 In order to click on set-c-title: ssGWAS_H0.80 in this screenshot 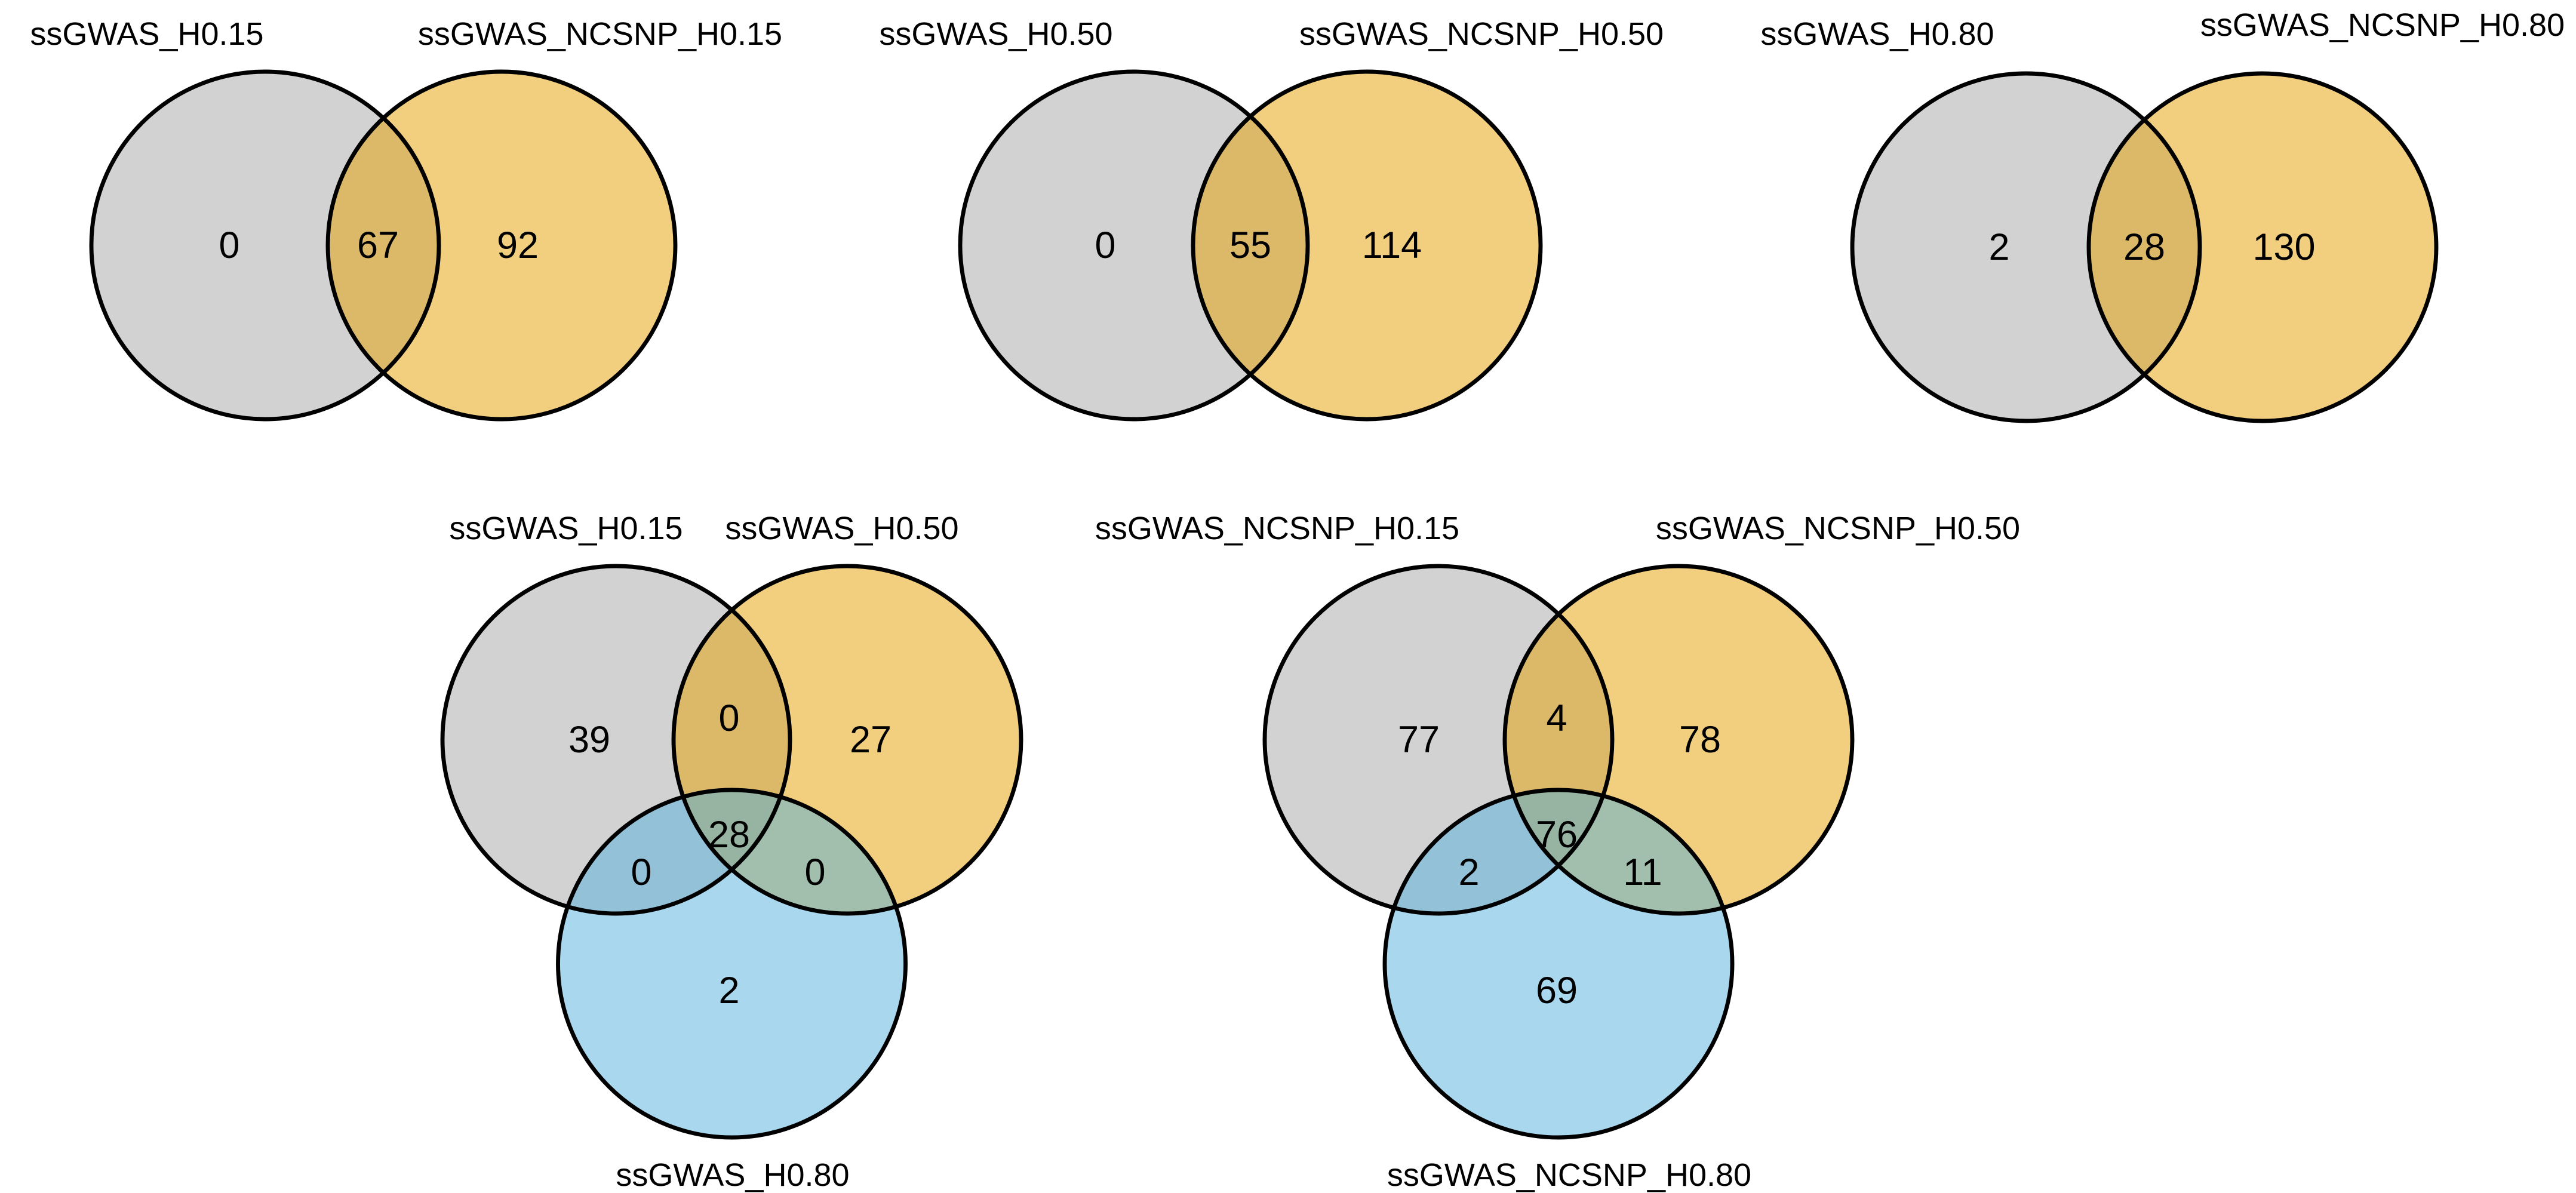, I will do `click(732, 1175)`.